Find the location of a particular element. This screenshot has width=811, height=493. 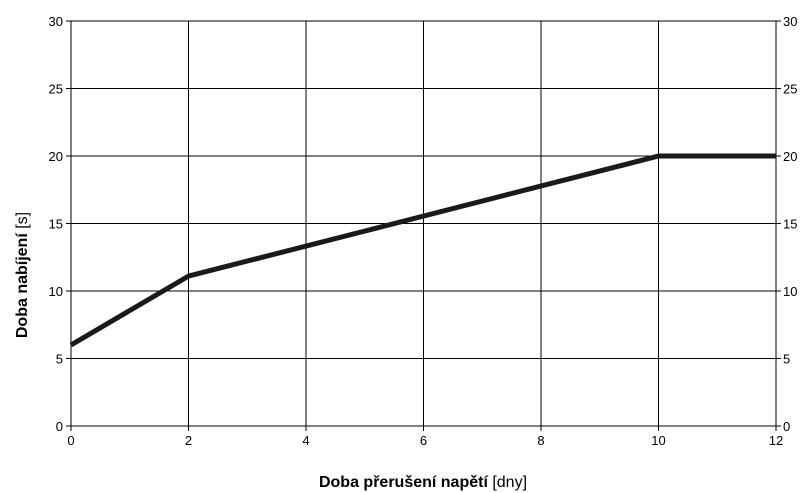

y-tick-label-left: 5 is located at coordinates (59, 359).